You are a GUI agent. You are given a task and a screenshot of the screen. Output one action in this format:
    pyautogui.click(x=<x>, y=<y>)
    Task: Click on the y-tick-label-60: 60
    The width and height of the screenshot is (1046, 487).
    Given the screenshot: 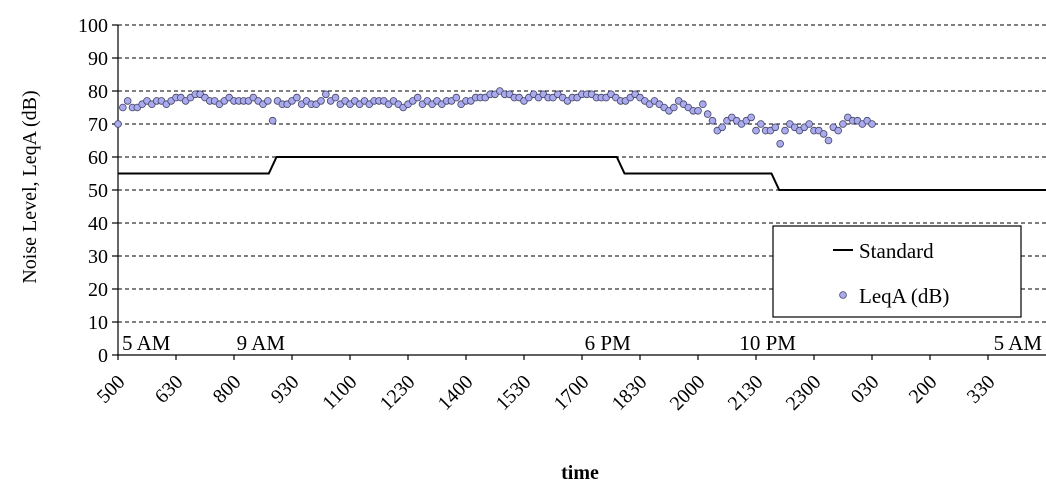 What is the action you would take?
    pyautogui.click(x=98, y=158)
    